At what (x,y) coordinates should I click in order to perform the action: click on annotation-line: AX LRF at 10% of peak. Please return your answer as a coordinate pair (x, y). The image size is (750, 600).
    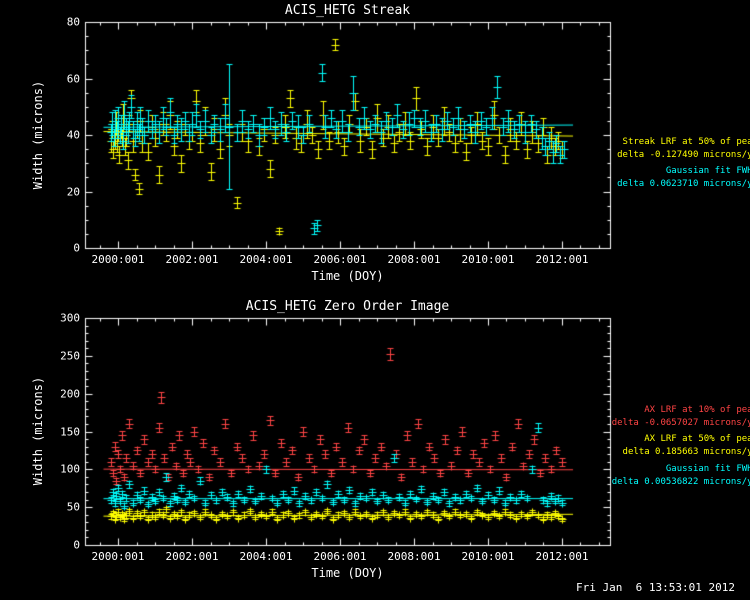
    Looking at the image, I should click on (697, 410).